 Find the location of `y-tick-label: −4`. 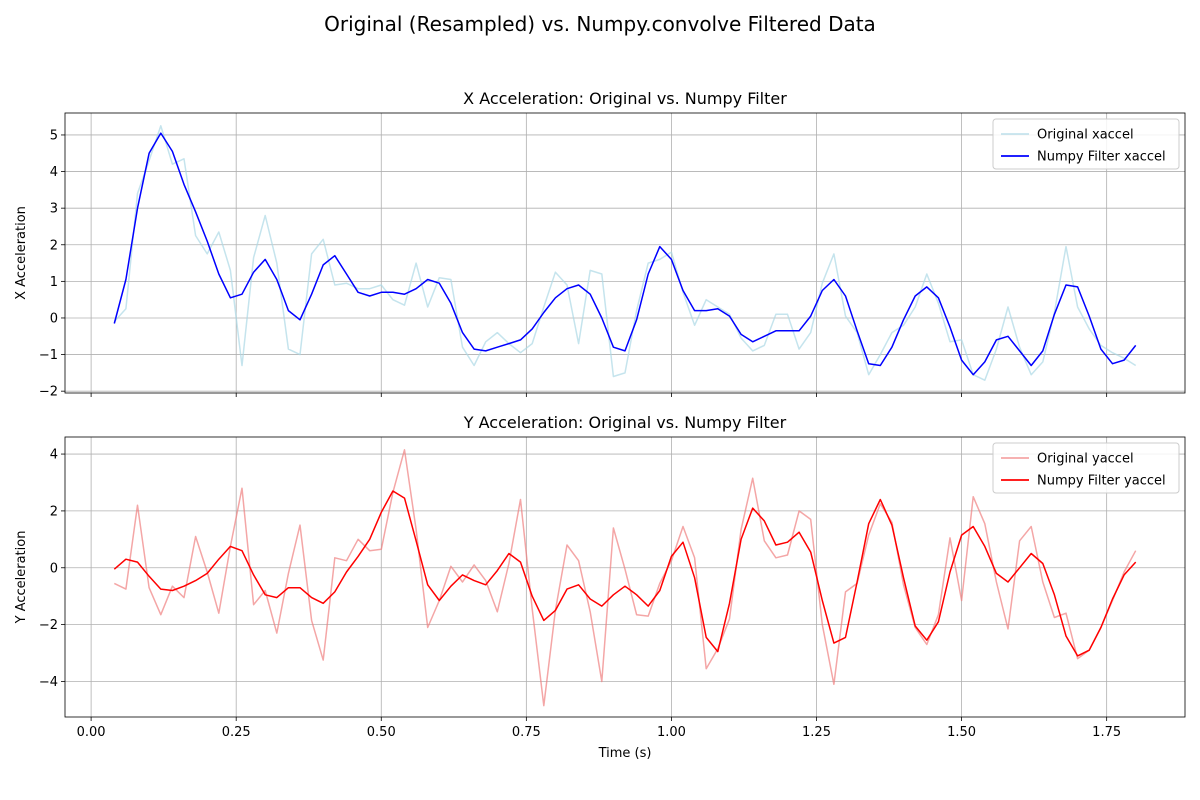

y-tick-label: −4 is located at coordinates (48, 682).